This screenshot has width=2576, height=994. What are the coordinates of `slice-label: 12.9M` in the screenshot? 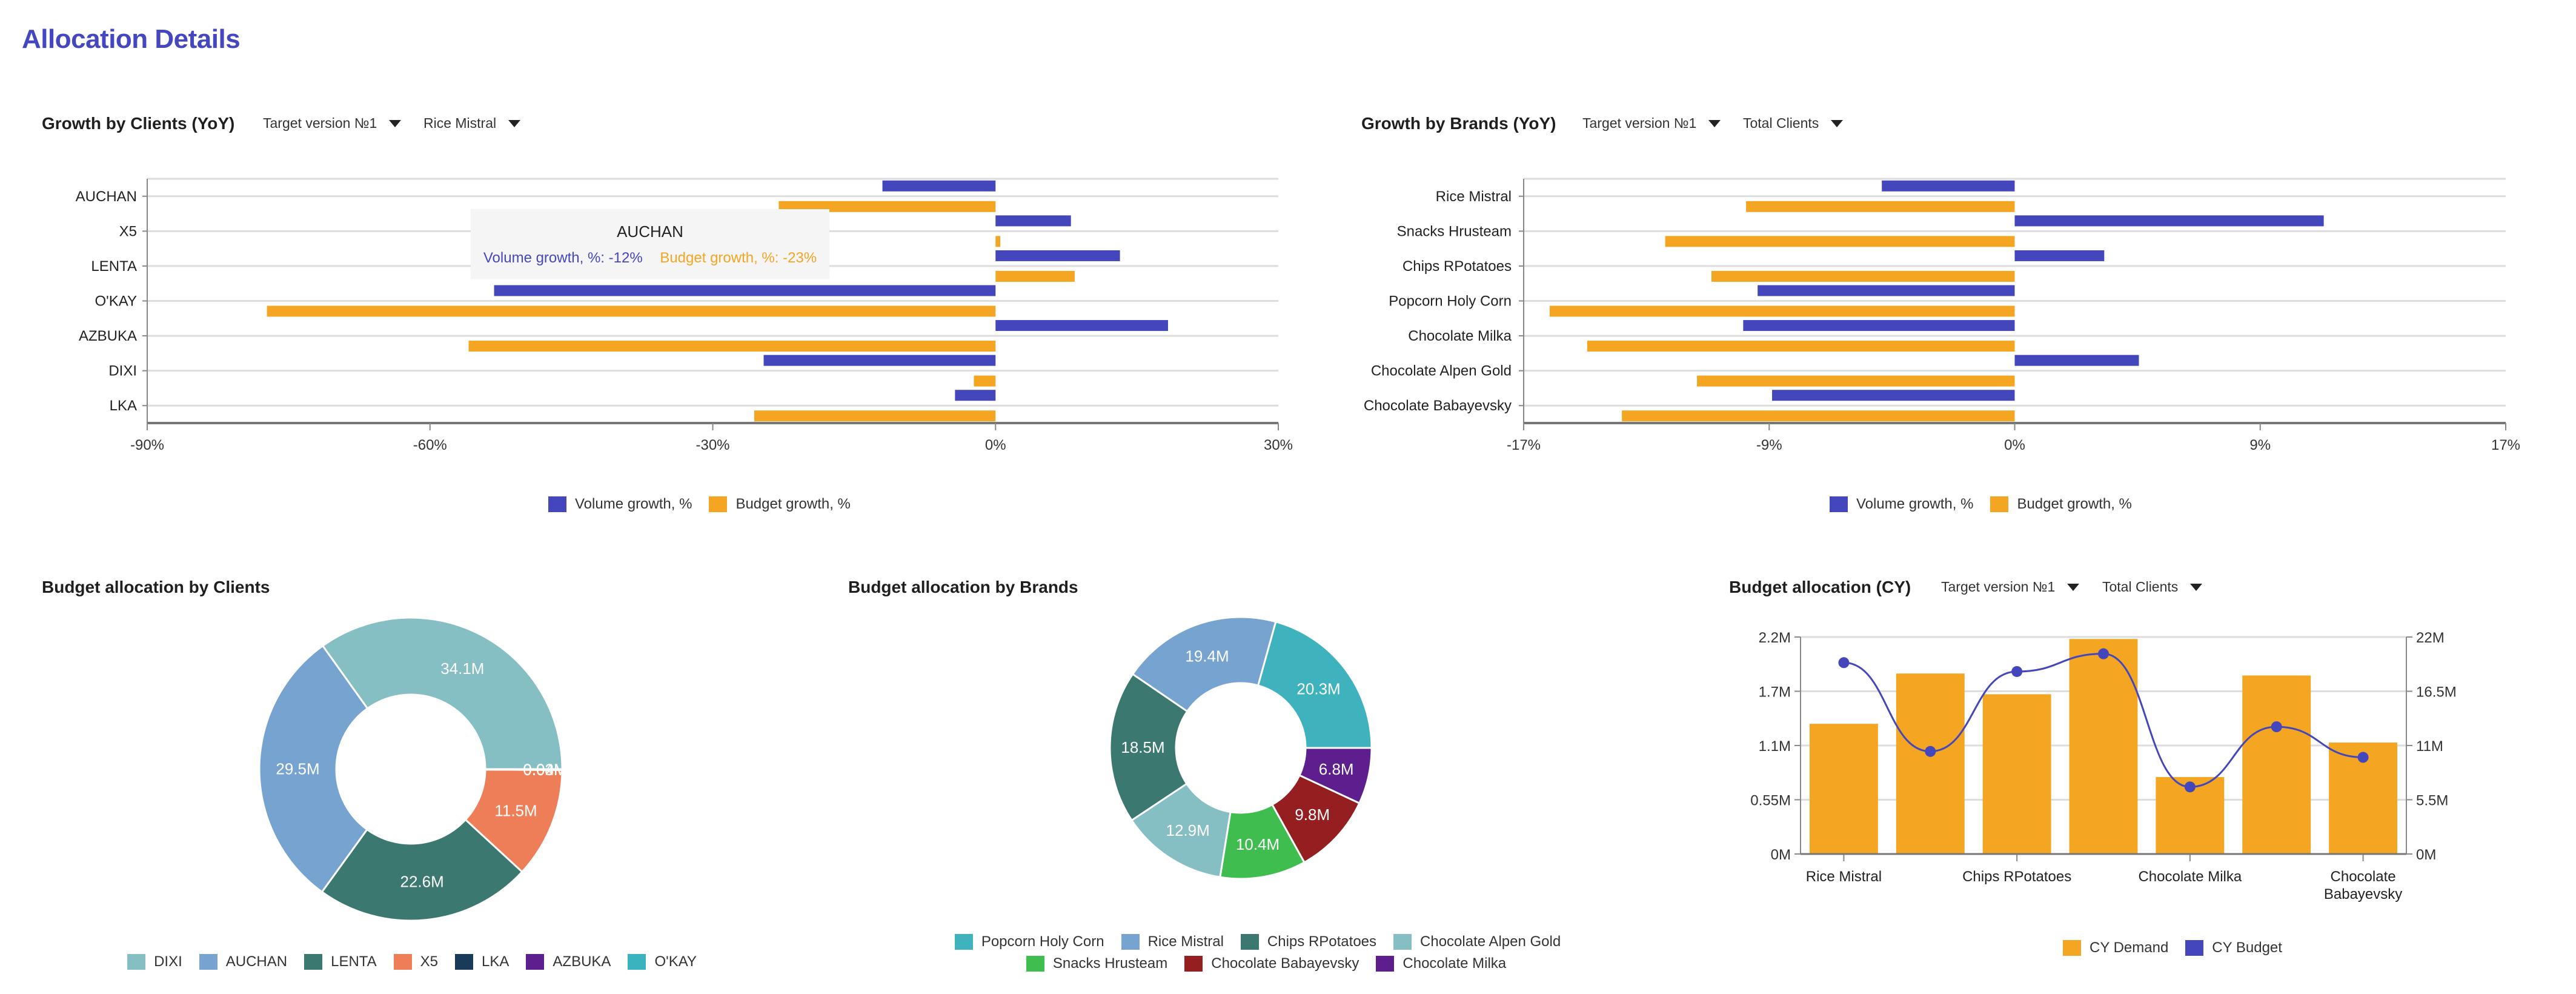 It's located at (1187, 830).